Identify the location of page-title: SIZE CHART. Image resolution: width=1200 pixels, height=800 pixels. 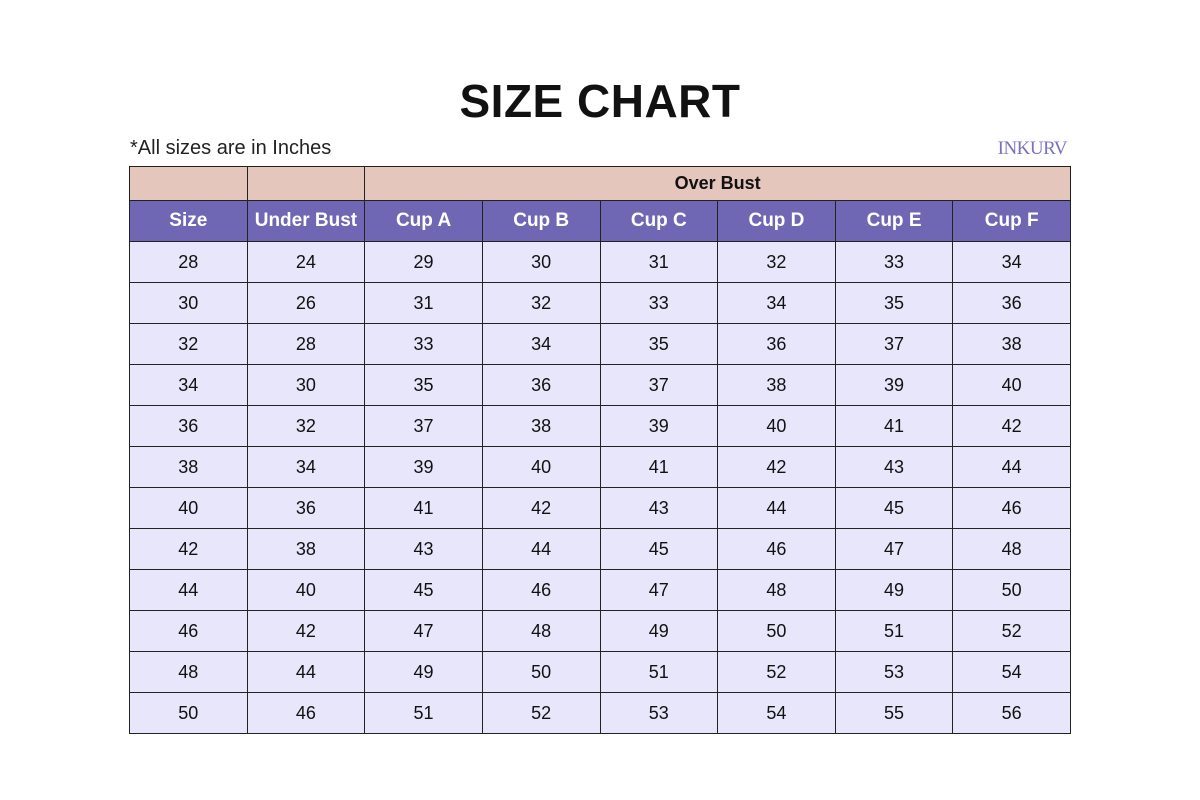
(600, 101).